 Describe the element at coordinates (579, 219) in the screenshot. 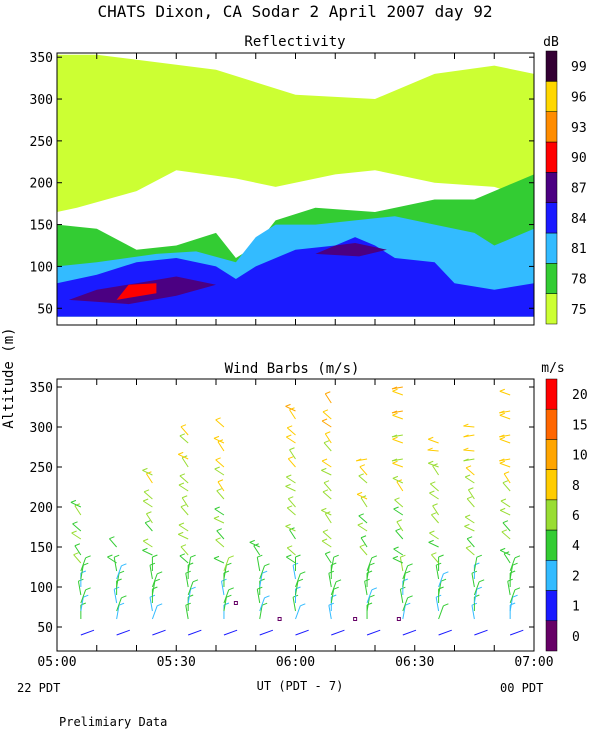

I see `reflectivity-colorbar-label: 84` at that location.